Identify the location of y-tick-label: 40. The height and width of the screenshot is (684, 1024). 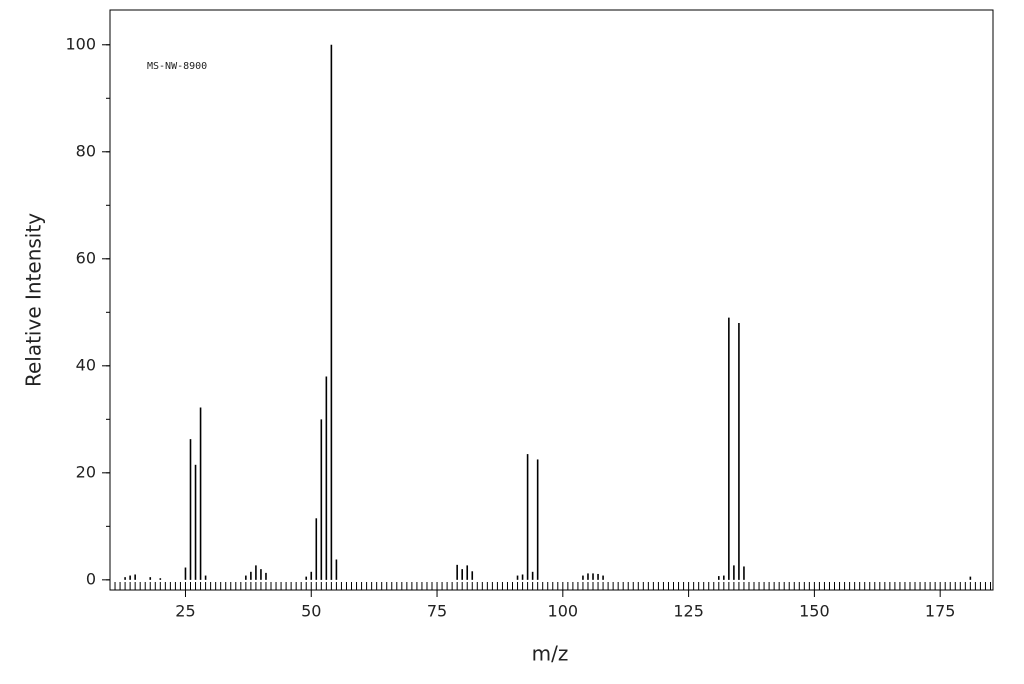
(86, 364).